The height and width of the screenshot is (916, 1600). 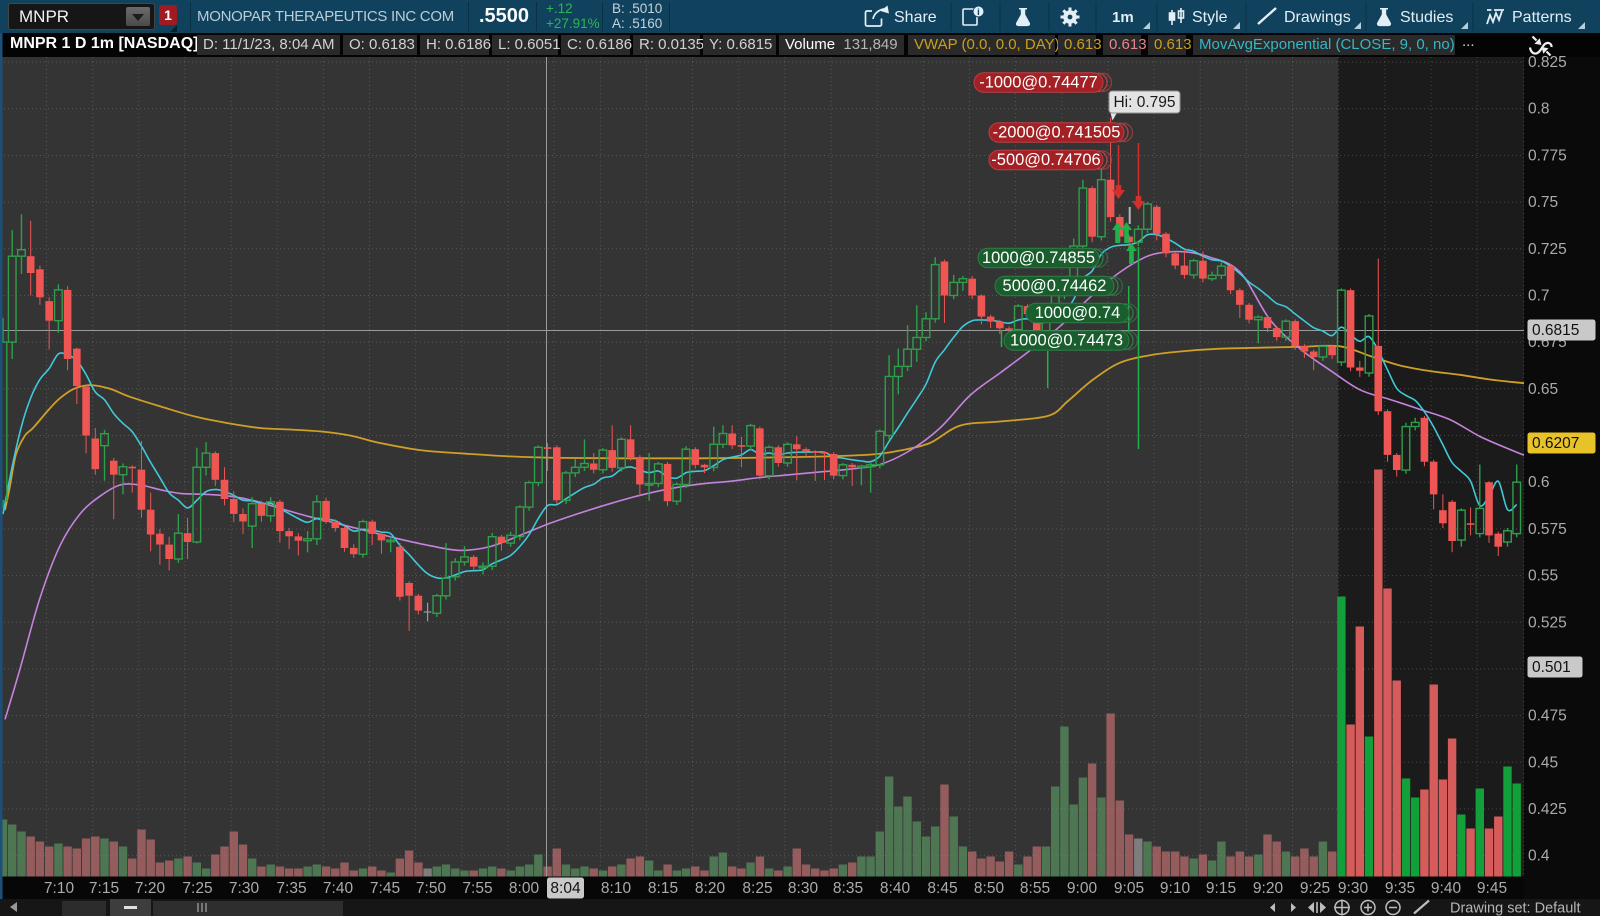 What do you see at coordinates (1555, 443) in the screenshot?
I see `svg-text: 0.6207` at bounding box center [1555, 443].